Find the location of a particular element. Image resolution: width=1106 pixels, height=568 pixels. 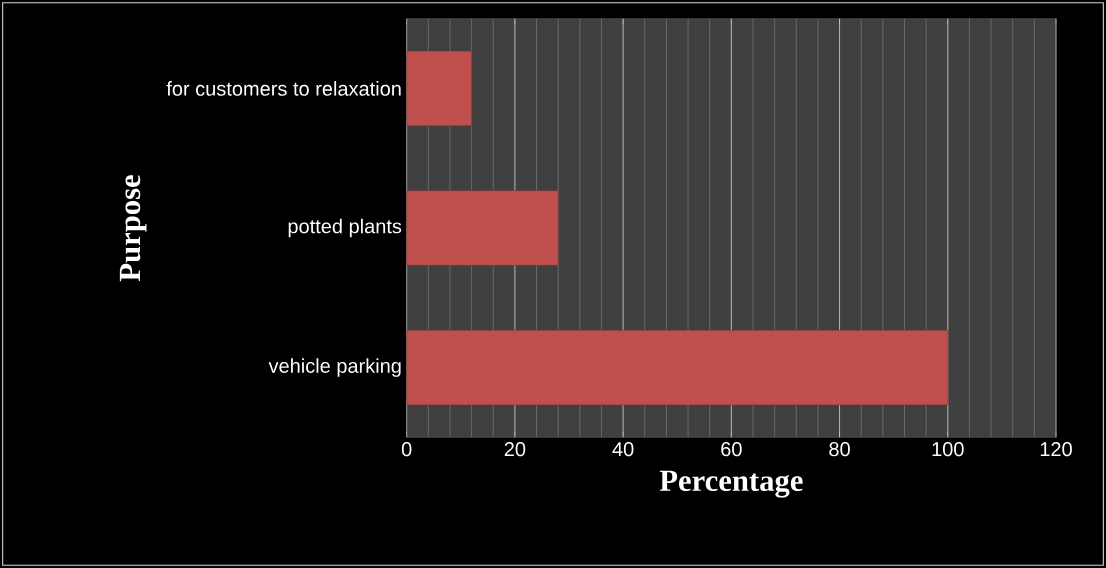

x-tick-label: 40 is located at coordinates (623, 449).